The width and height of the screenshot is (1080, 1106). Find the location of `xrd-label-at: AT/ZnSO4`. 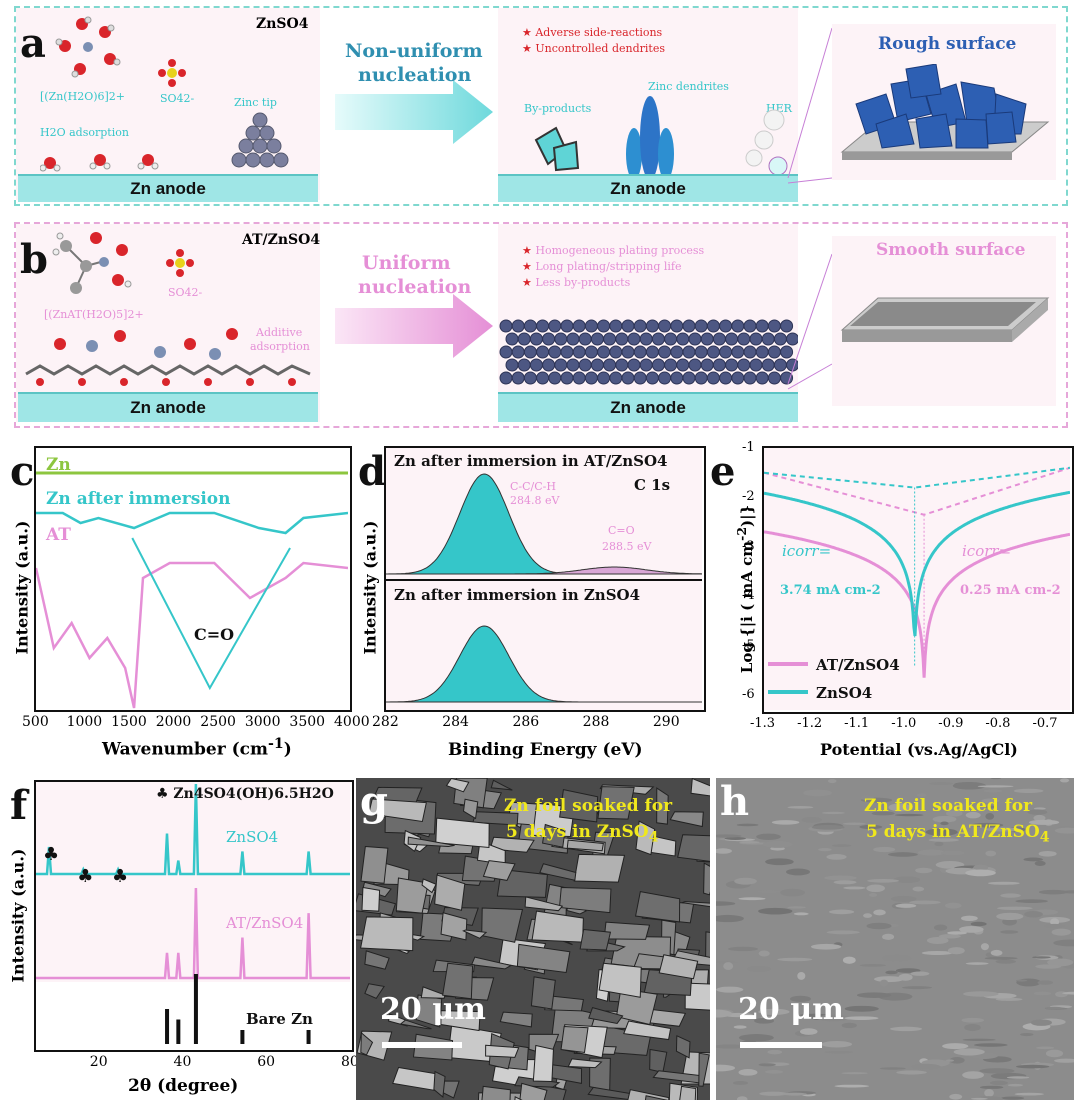

xrd-label-at: AT/ZnSO4 is located at coordinates (264, 923).